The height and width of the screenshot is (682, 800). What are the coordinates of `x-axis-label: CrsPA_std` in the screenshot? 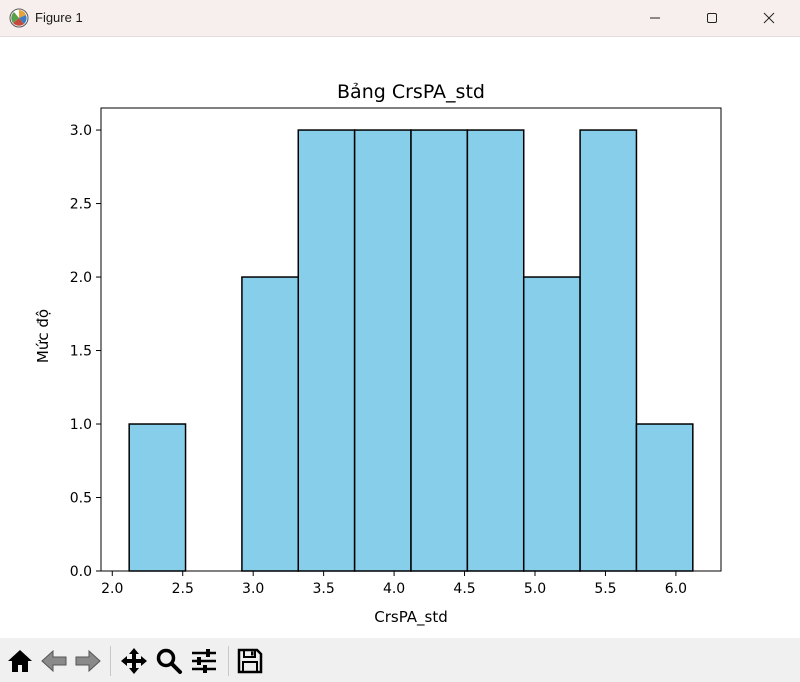 It's located at (411, 617).